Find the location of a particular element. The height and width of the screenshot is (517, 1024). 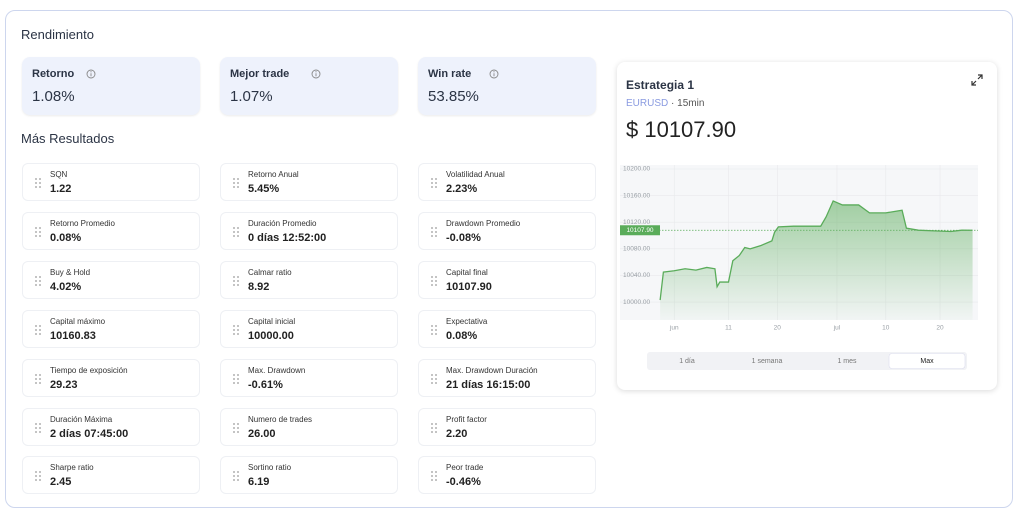

y-tick-label: 10000.00 is located at coordinates (636, 302).